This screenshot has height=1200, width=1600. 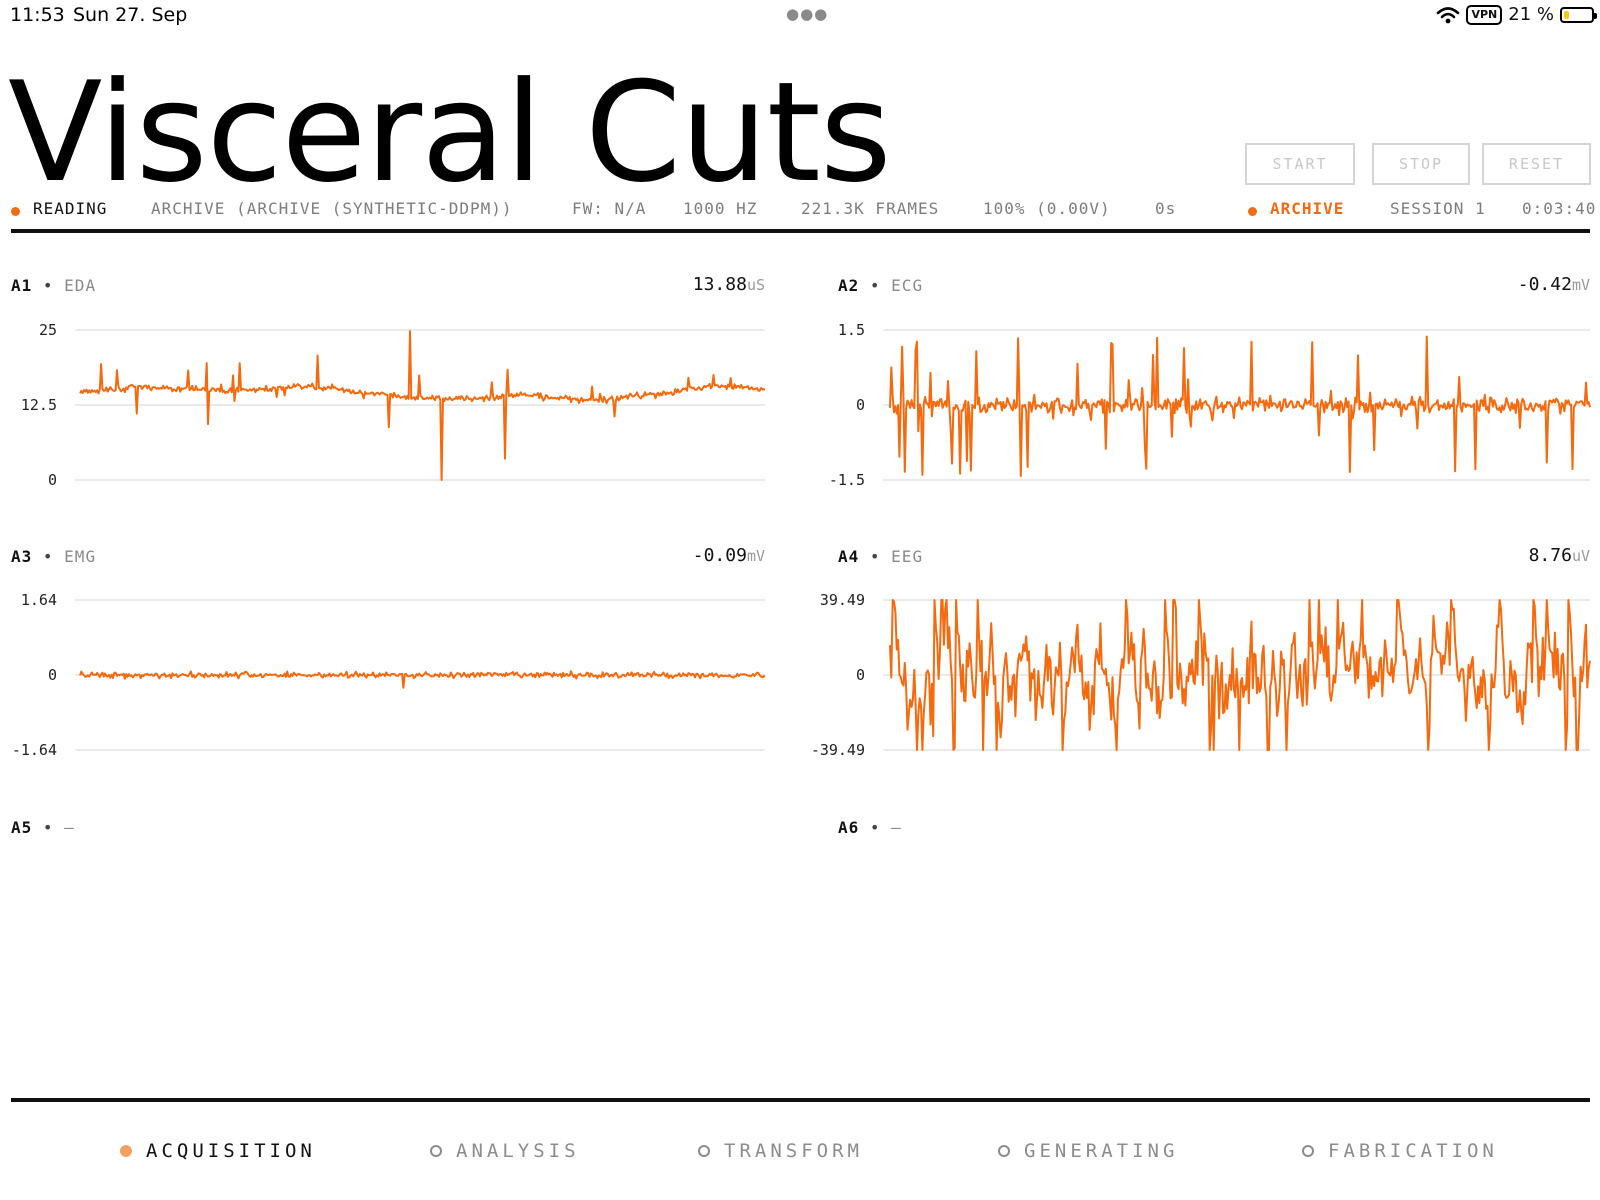 What do you see at coordinates (80, 285) in the screenshot?
I see `channel-name: EDA` at bounding box center [80, 285].